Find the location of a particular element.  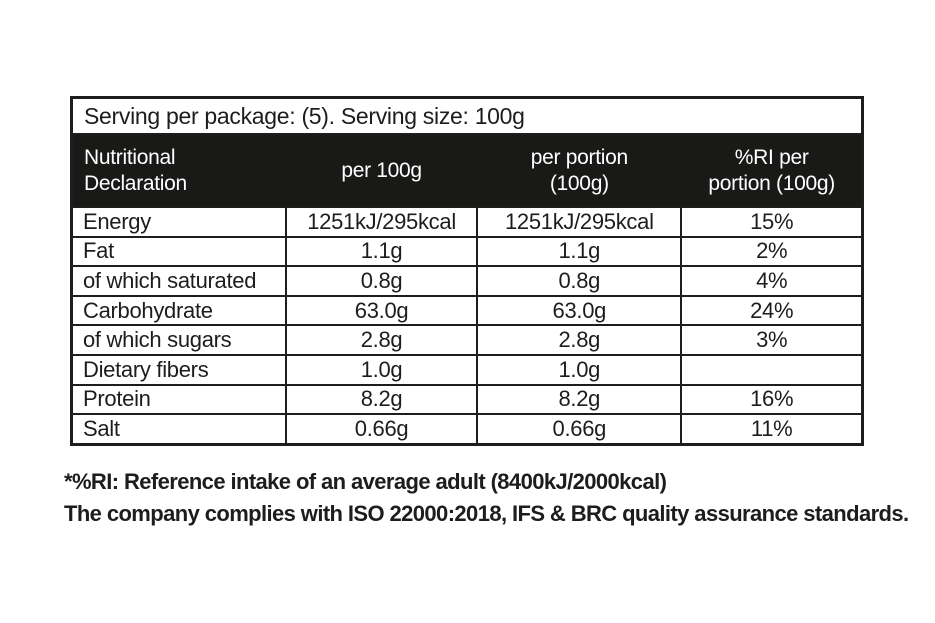

header-line: per portion is located at coordinates (579, 157).